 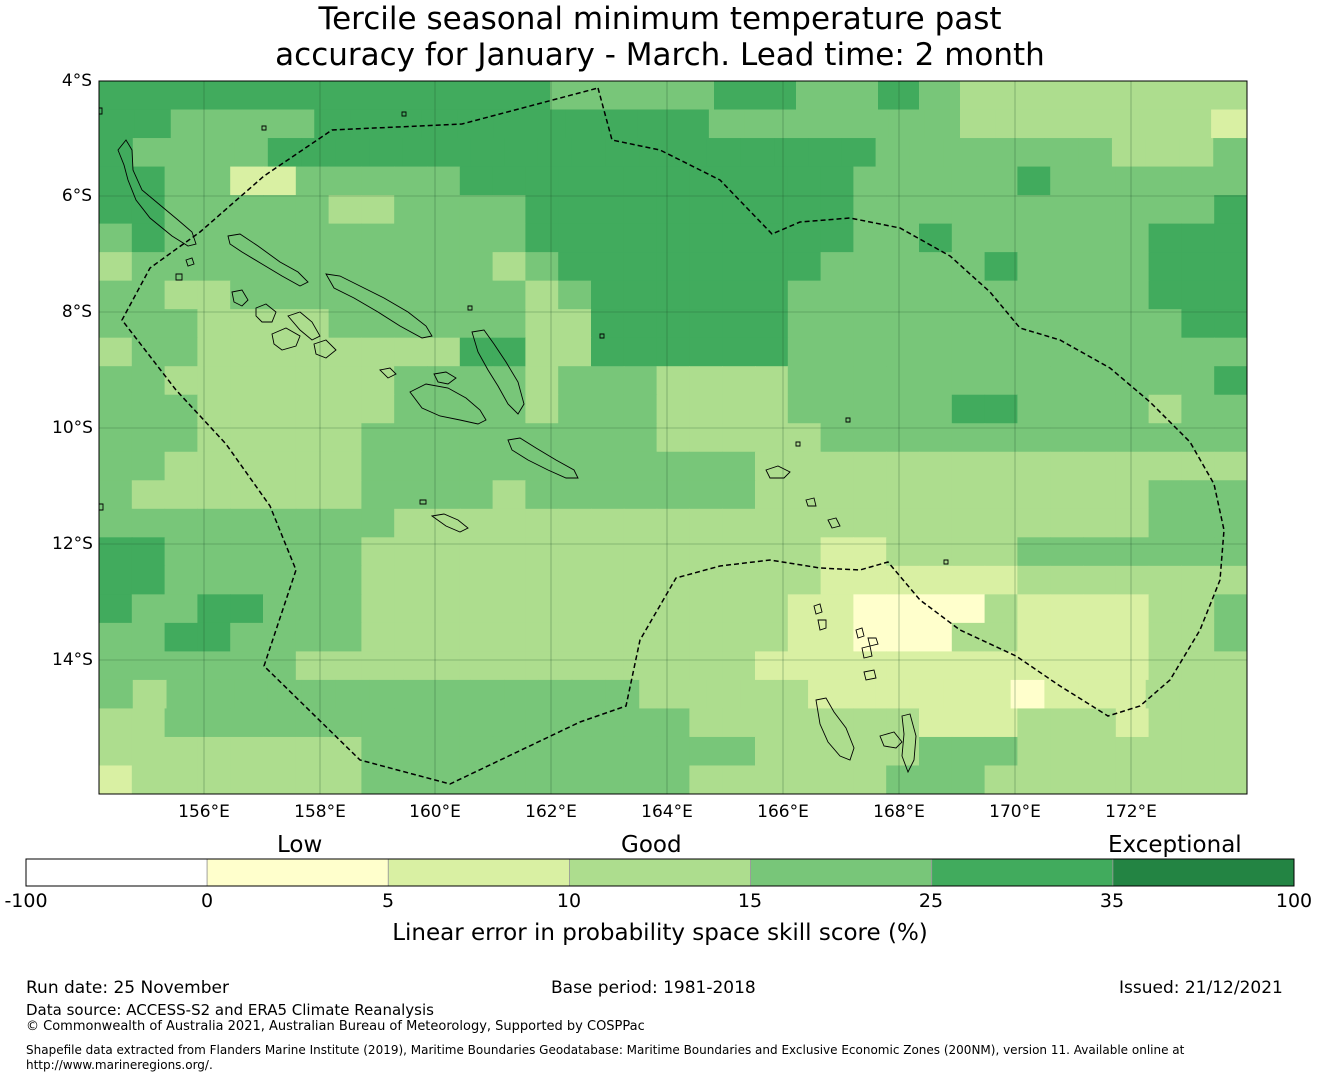 What do you see at coordinates (1175, 845) in the screenshot?
I see `colorbar-exceptional-label: Exceptional` at bounding box center [1175, 845].